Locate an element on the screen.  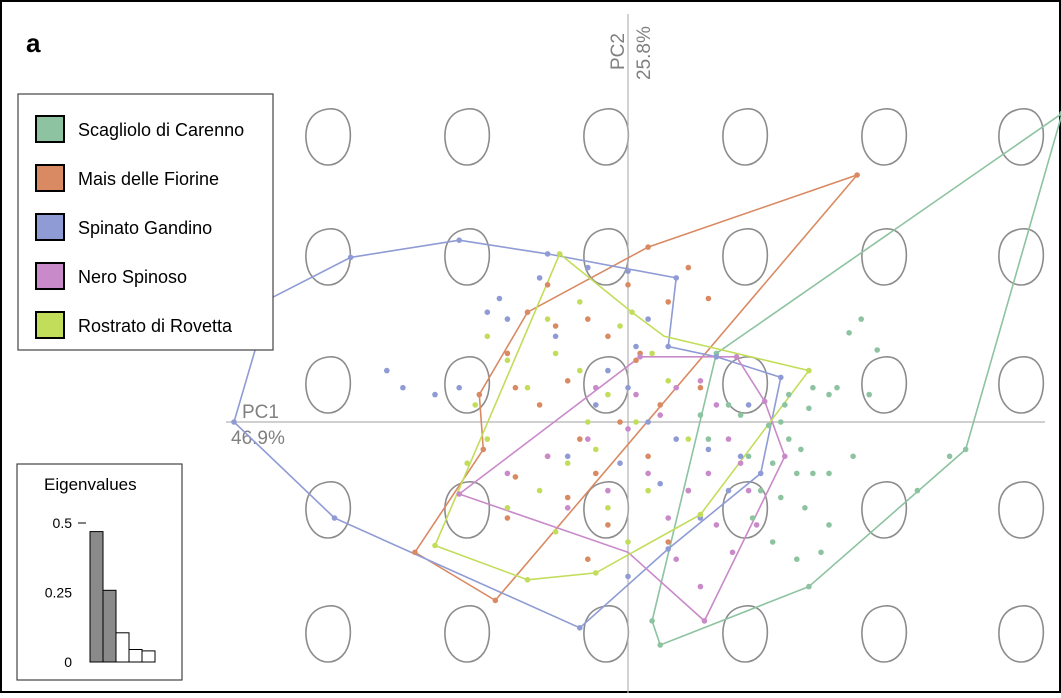
eigenvalues-title: Eigenvalues is located at coordinates (90, 484).